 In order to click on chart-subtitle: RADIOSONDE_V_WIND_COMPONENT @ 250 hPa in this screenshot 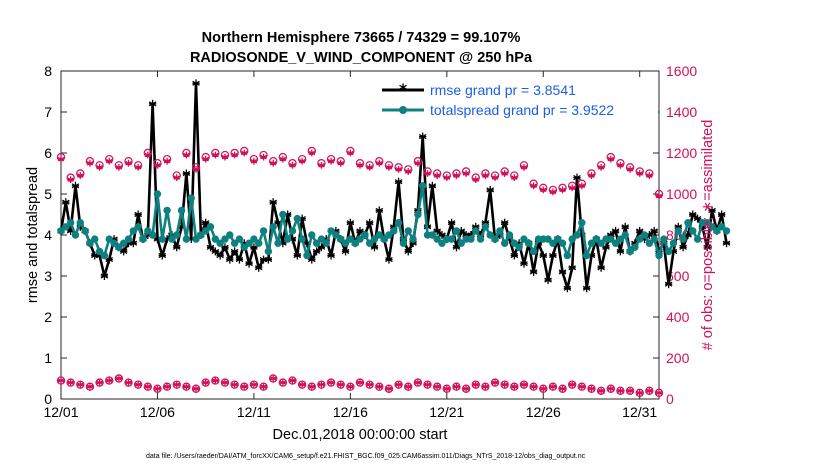, I will do `click(361, 58)`.